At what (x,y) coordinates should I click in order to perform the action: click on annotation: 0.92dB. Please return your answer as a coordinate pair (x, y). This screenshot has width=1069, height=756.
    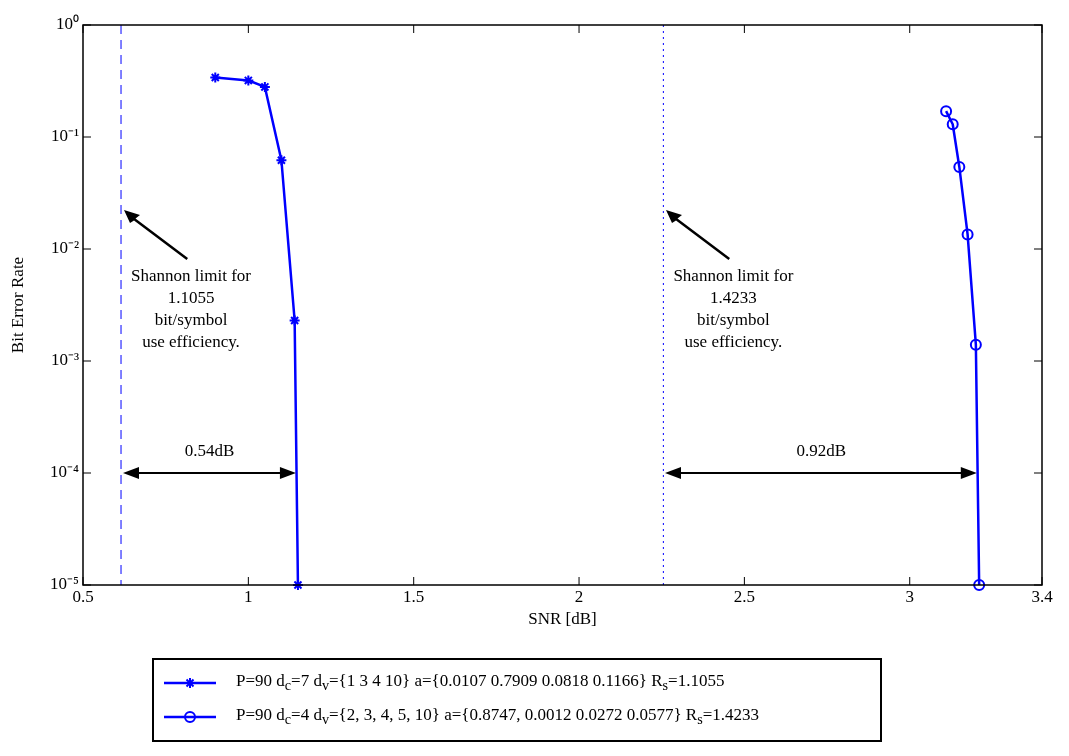
    Looking at the image, I should click on (821, 451).